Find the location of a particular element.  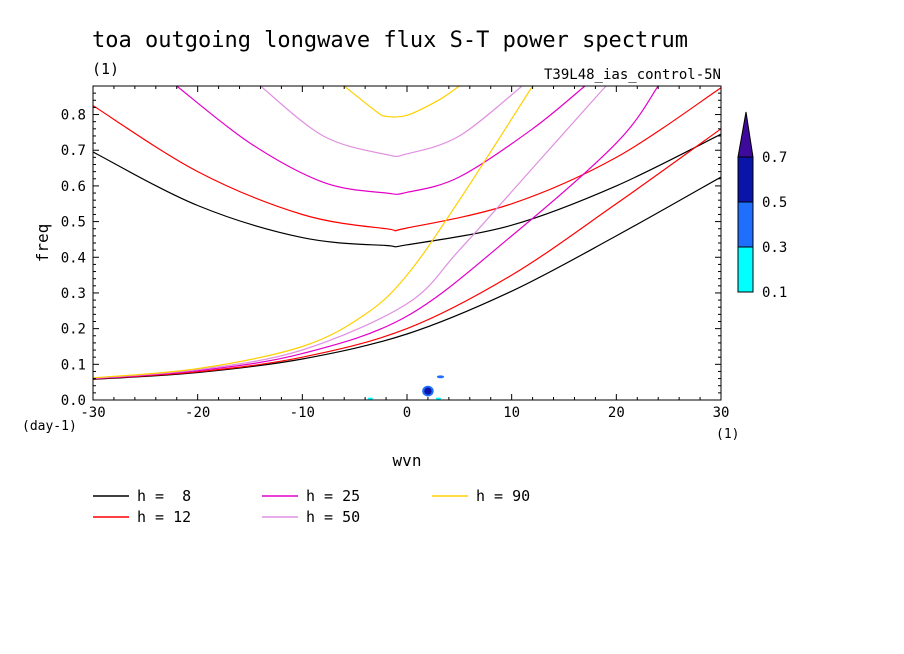

power-shading is located at coordinates (406, 387).